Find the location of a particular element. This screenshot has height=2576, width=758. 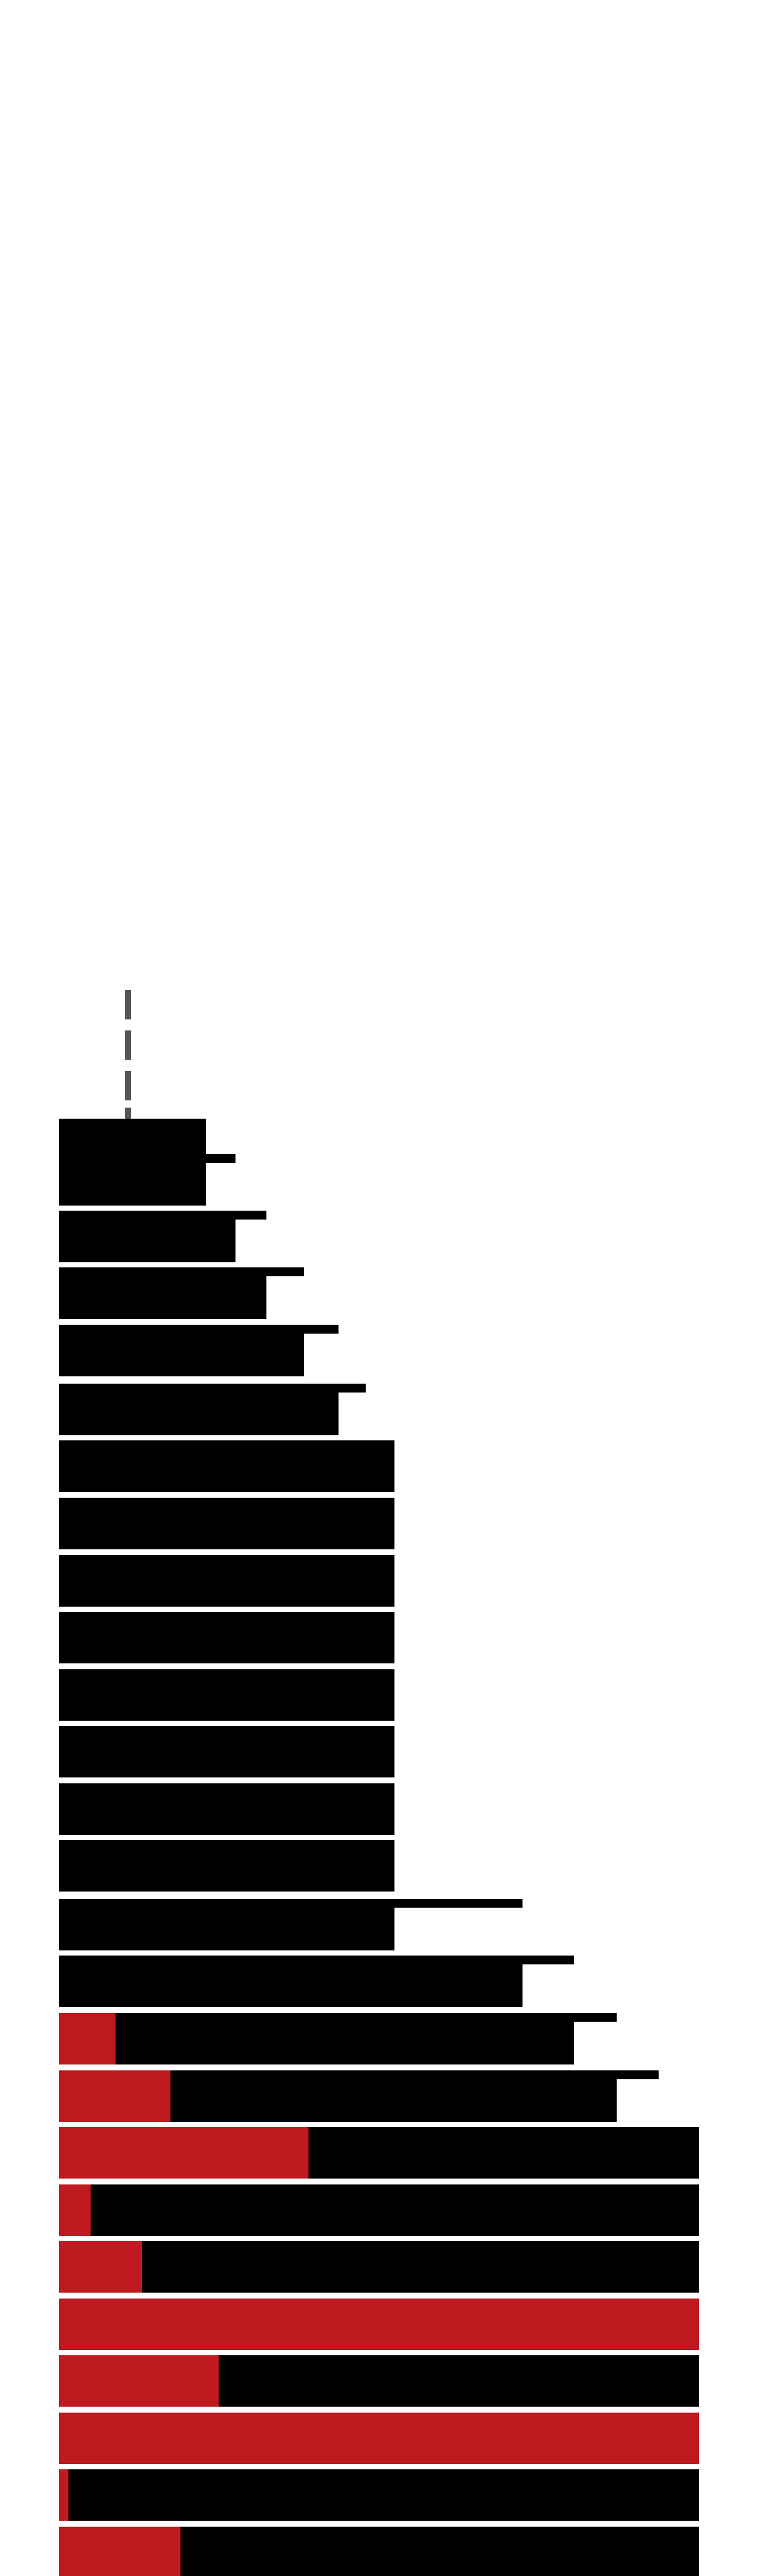

antenna is located at coordinates (128, 1056).